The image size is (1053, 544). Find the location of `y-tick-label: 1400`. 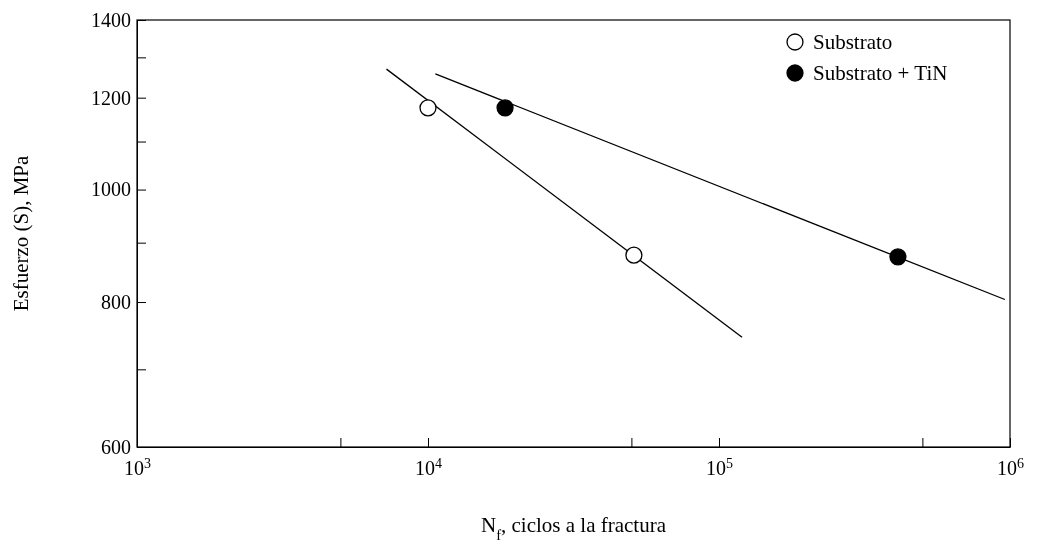

y-tick-label: 1400 is located at coordinates (111, 19).